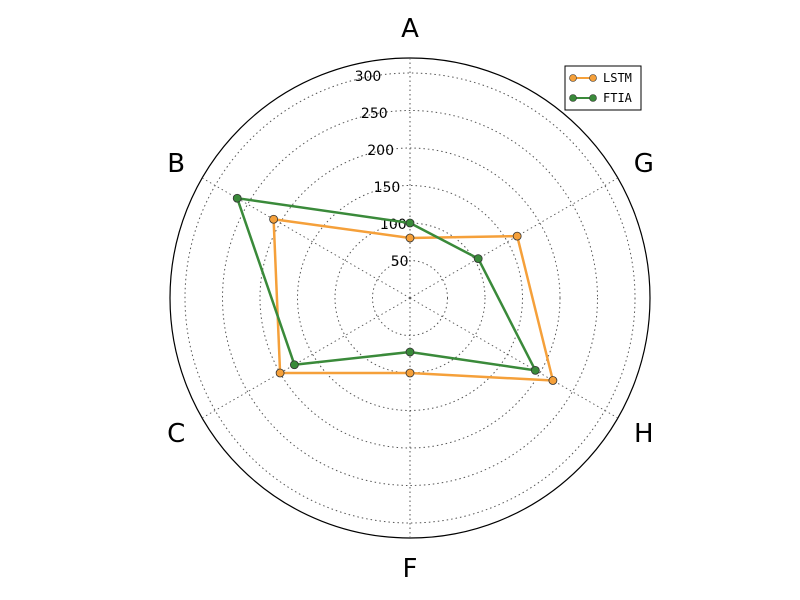 The image size is (800, 600). Describe the element at coordinates (176, 434) in the screenshot. I see `axis-label-C: C` at that location.